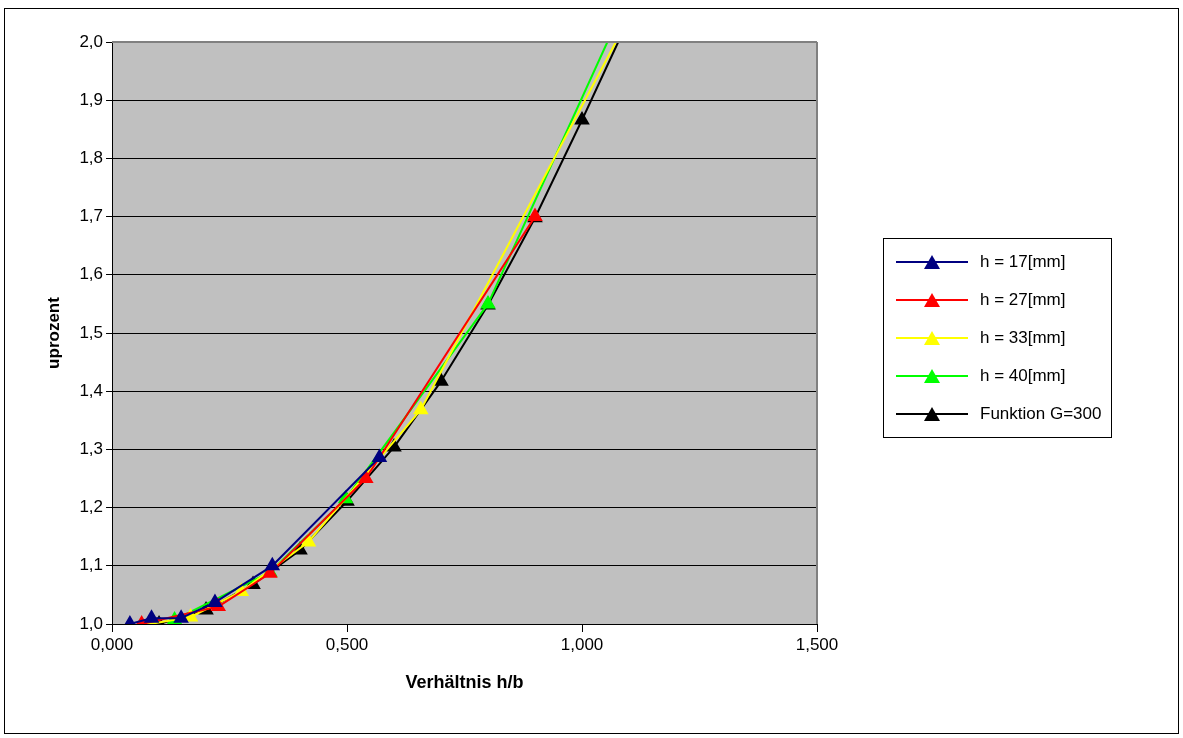 The width and height of the screenshot is (1183, 738). Describe the element at coordinates (91, 41) in the screenshot. I see `y-tick-label: 2,0` at that location.